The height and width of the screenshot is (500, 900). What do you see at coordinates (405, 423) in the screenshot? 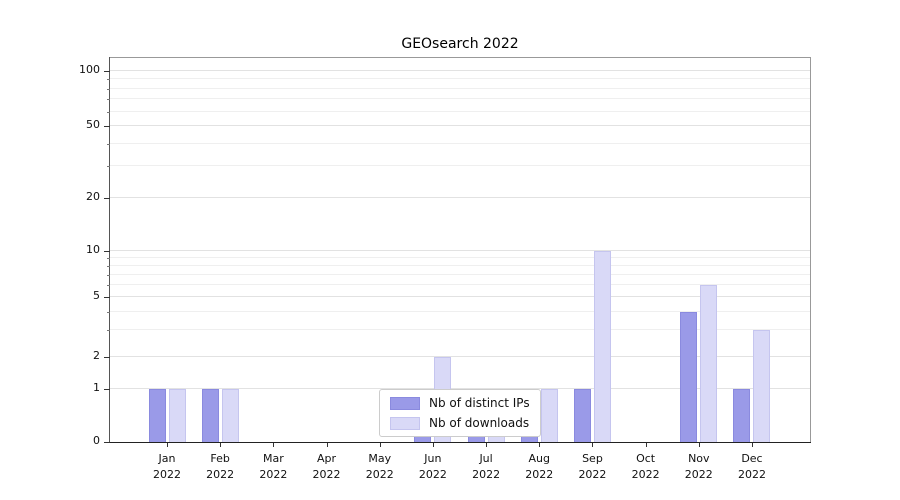
I see `legend-swatch-downloads` at bounding box center [405, 423].